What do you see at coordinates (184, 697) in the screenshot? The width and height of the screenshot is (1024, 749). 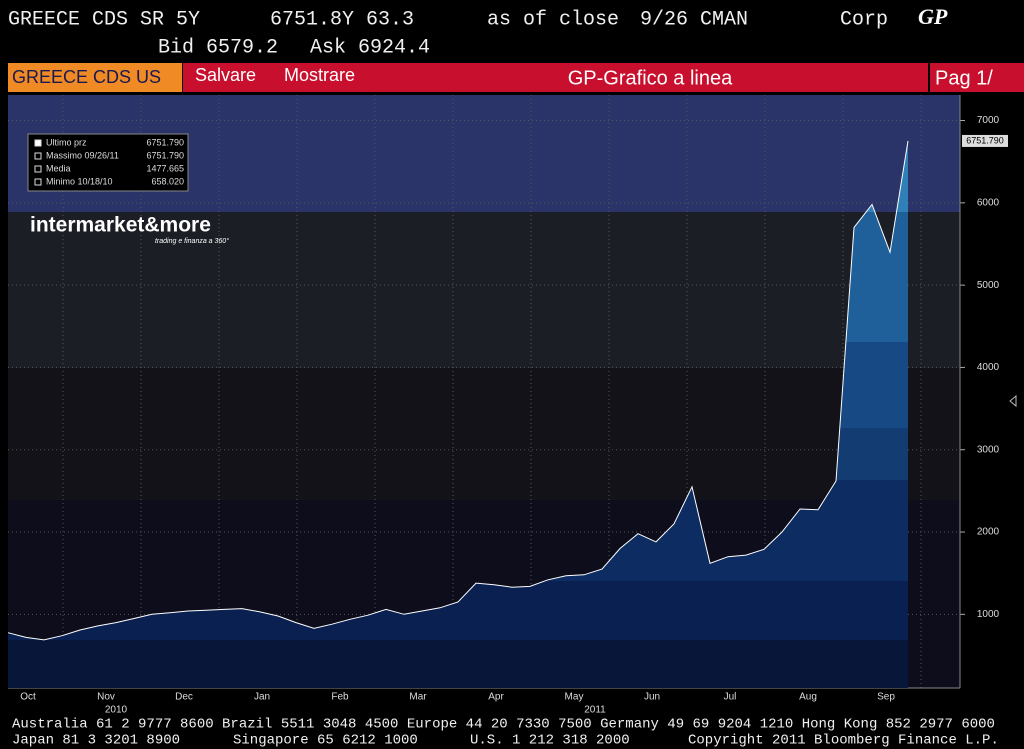 I see `x-tick-label: Dec` at bounding box center [184, 697].